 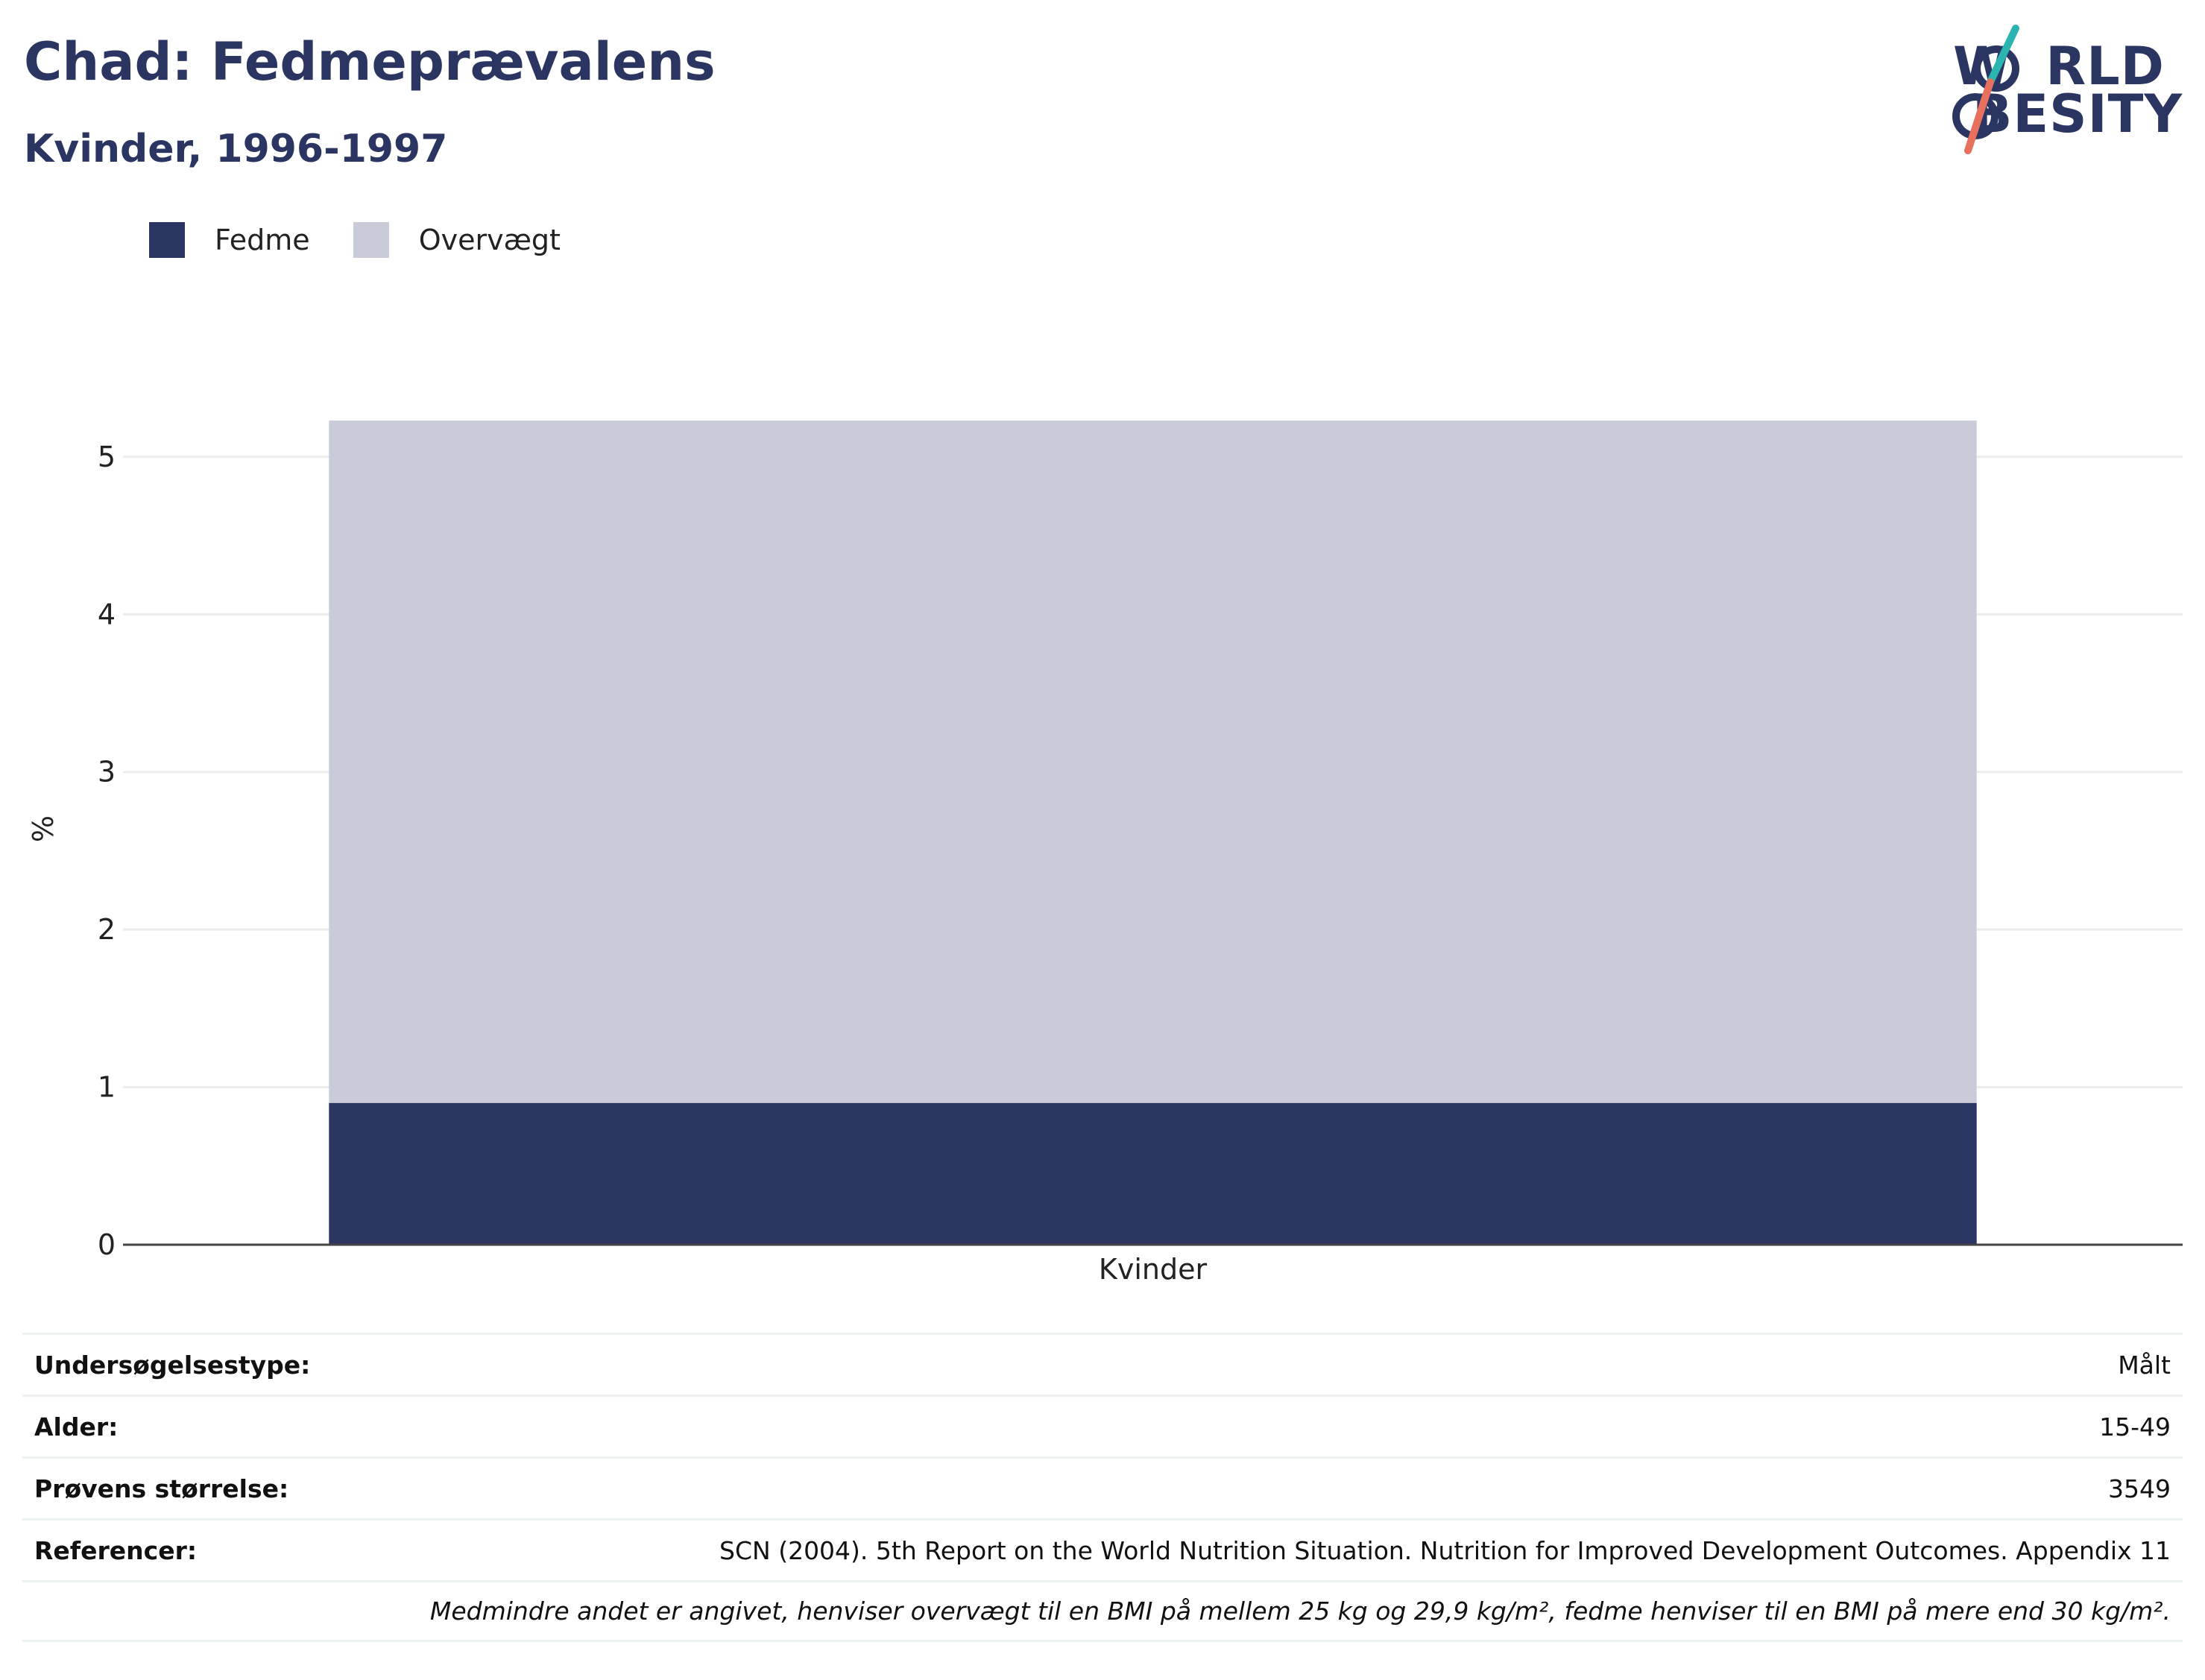 I want to click on page-subtitle: Kvinder, 1996-1997, so click(x=236, y=149).